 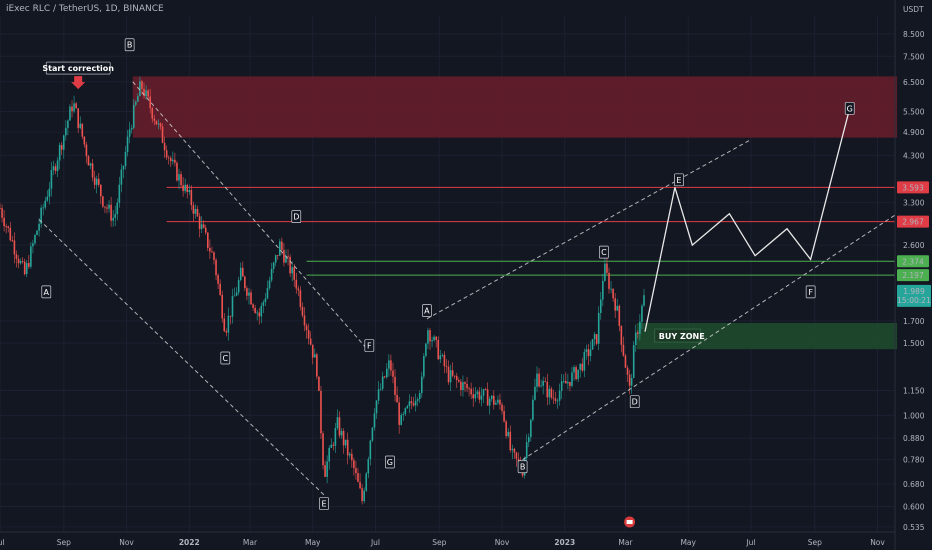 I want to click on y-tick-label: 0.600, so click(x=914, y=506).